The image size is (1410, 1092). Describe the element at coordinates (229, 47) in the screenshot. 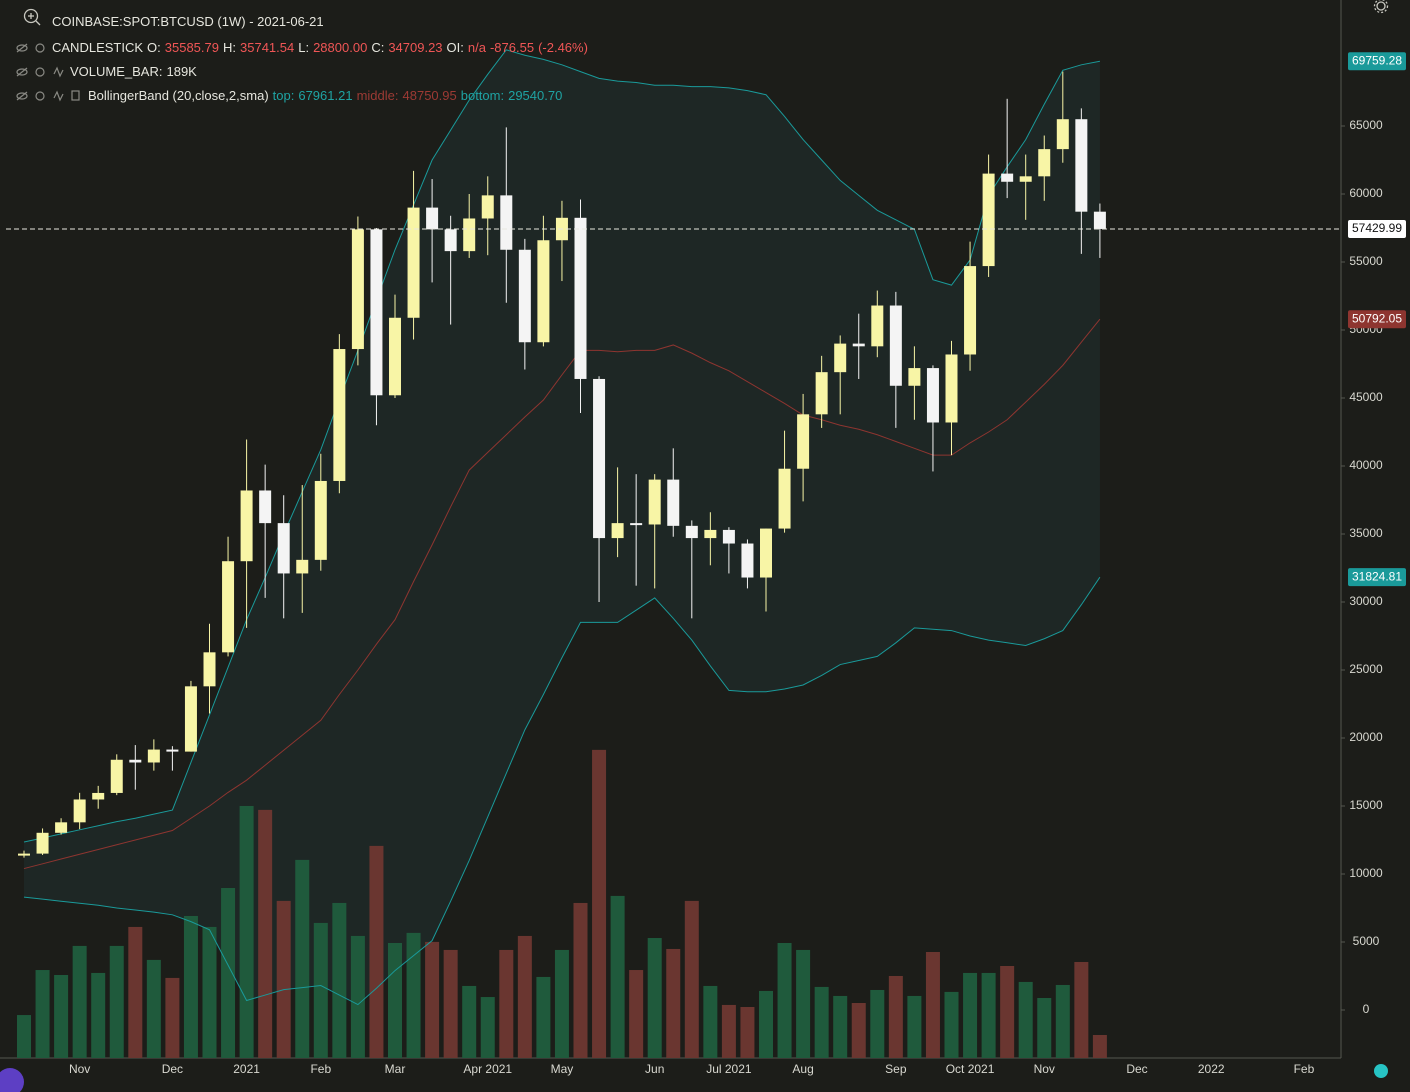

I see `legend-key: H:` at that location.